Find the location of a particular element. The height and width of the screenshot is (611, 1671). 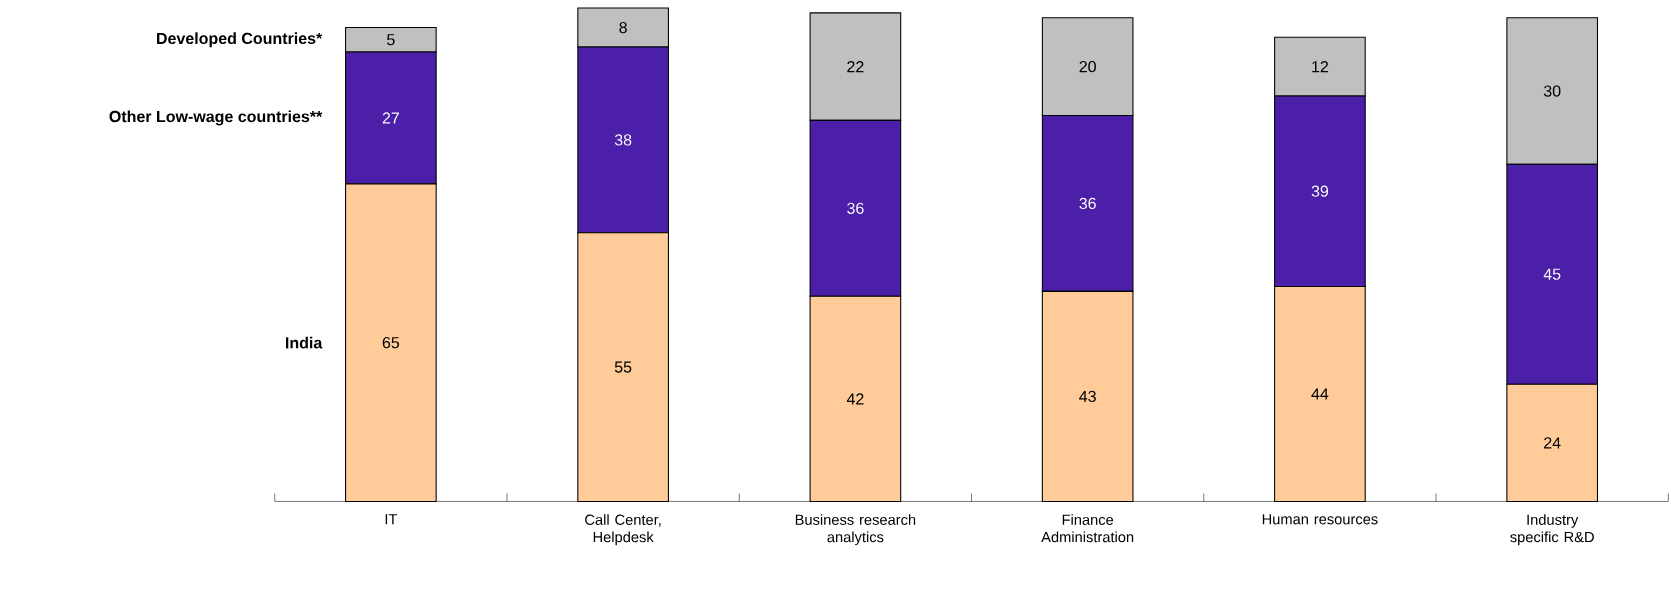

series-label: India is located at coordinates (304, 342).